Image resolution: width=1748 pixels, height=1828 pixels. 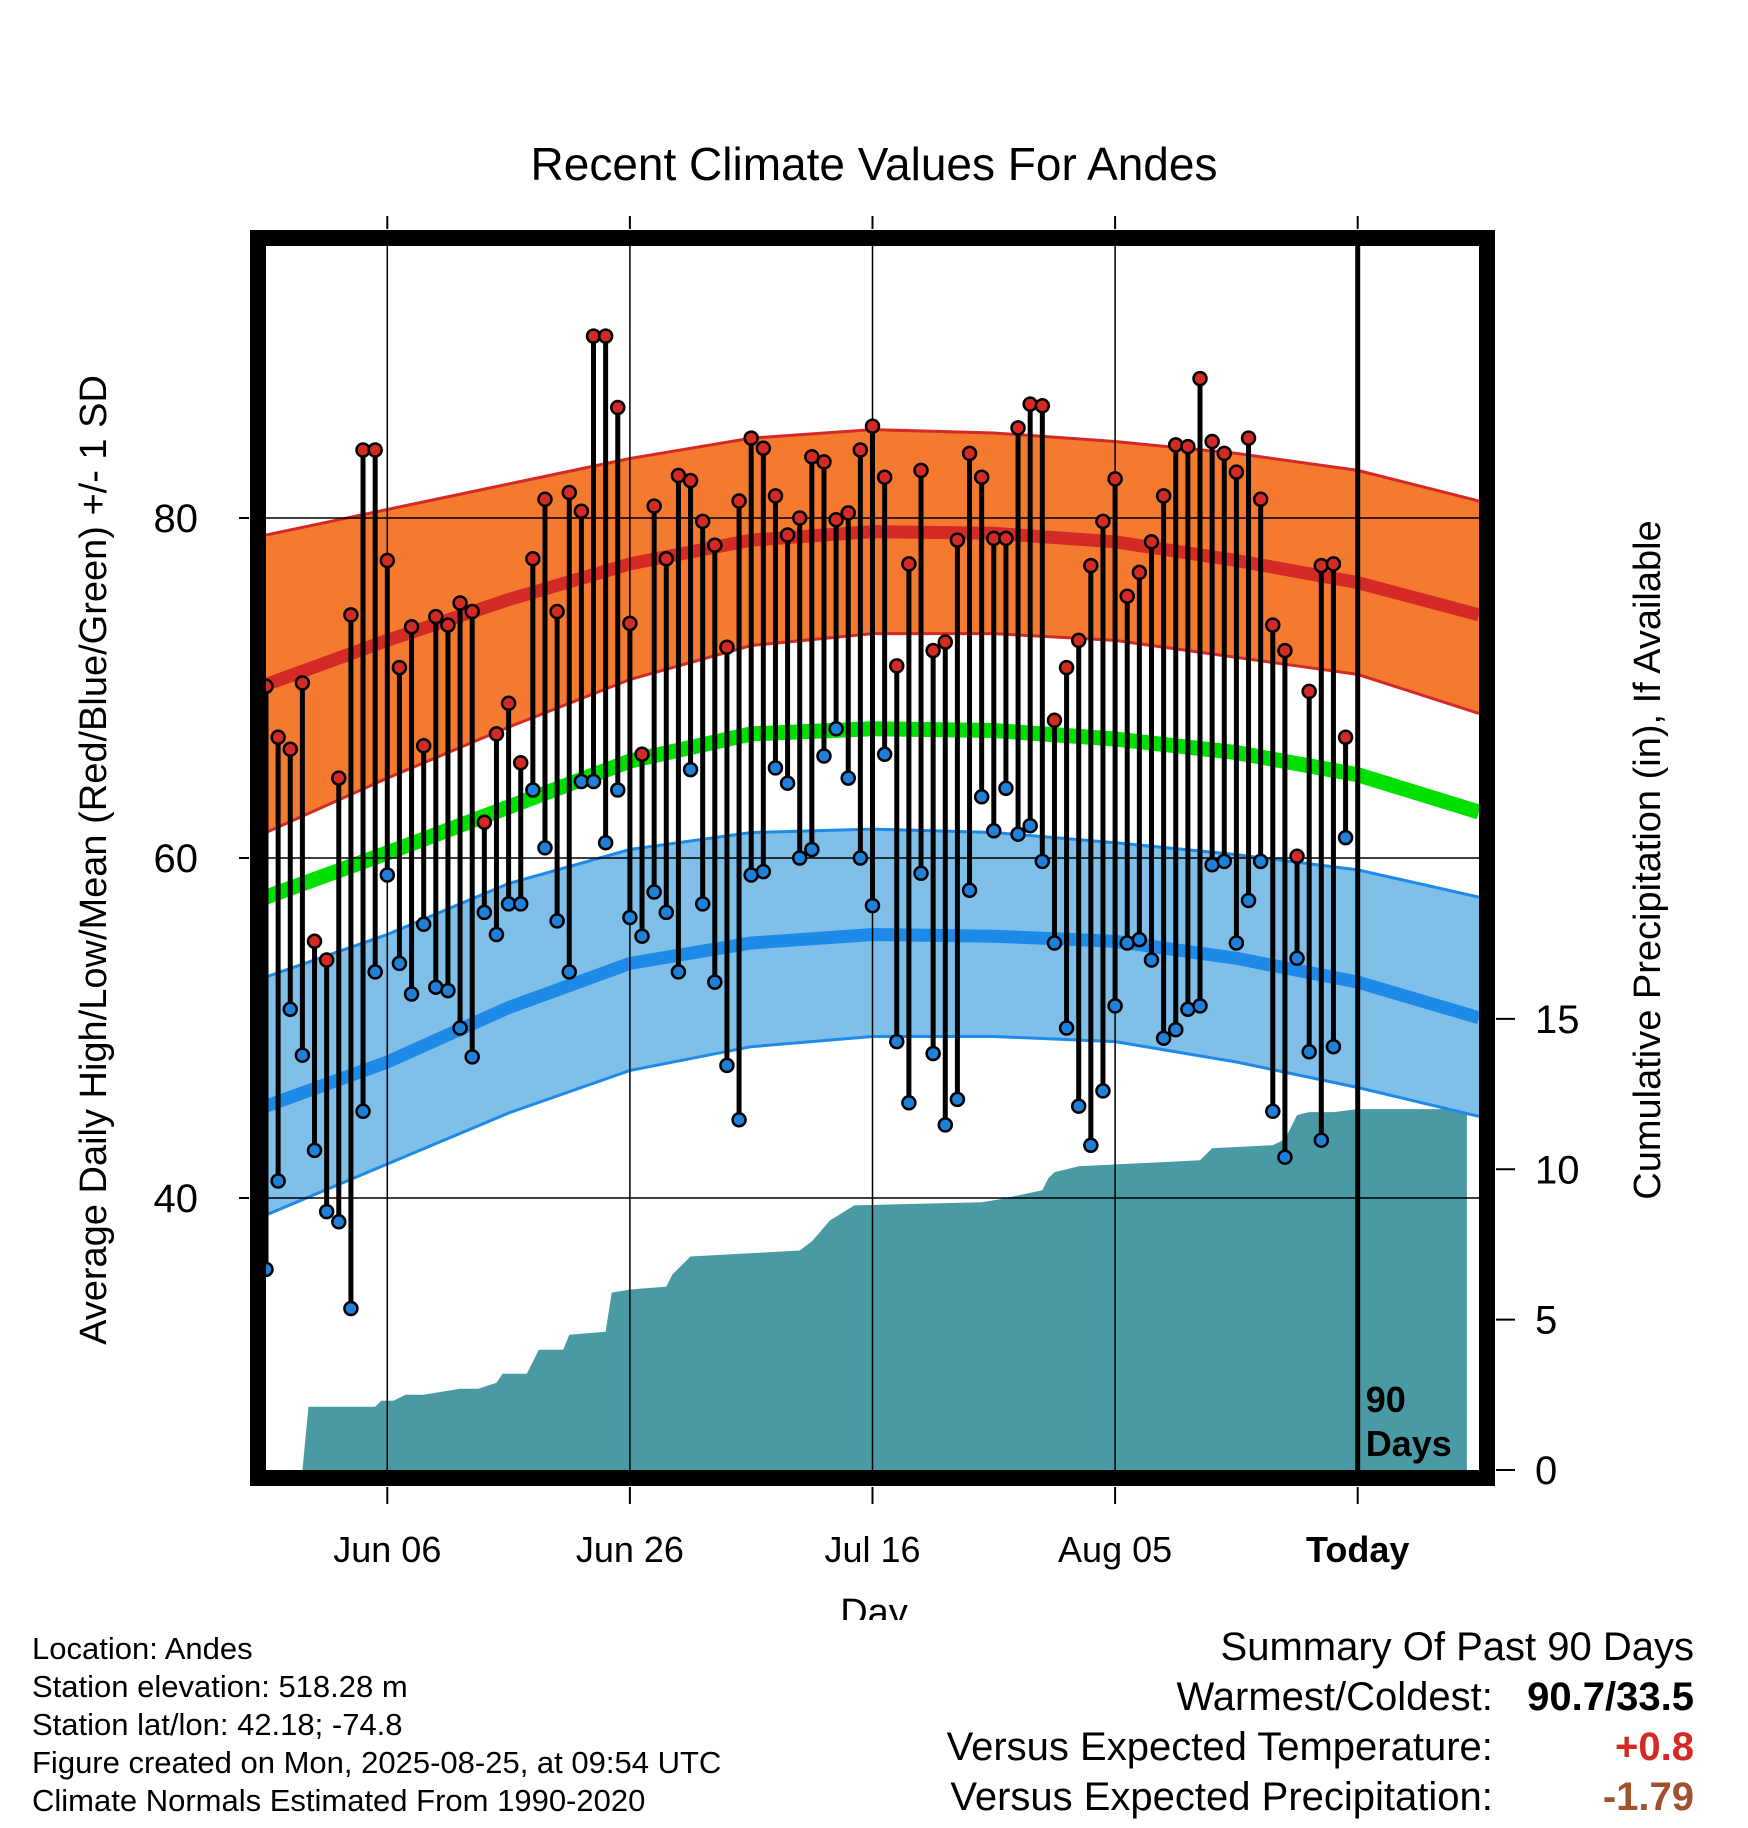 What do you see at coordinates (1654, 1747) in the screenshot?
I see `temp-value: +0.8` at bounding box center [1654, 1747].